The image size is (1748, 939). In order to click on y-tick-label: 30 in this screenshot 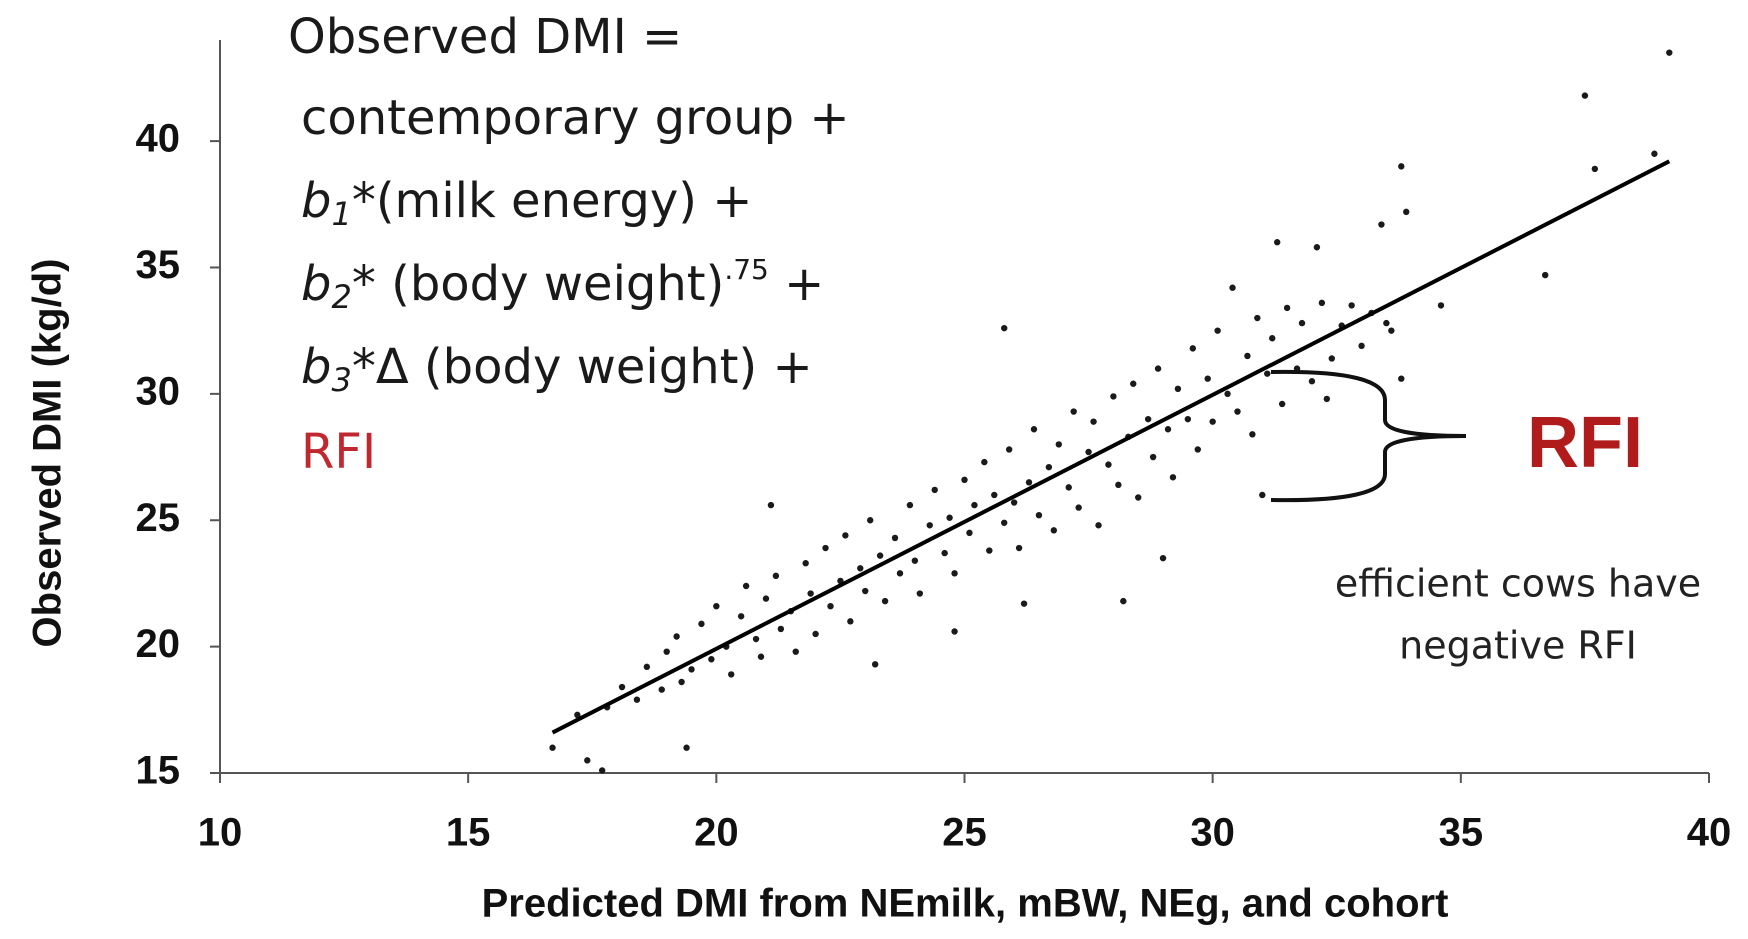, I will do `click(158, 391)`.